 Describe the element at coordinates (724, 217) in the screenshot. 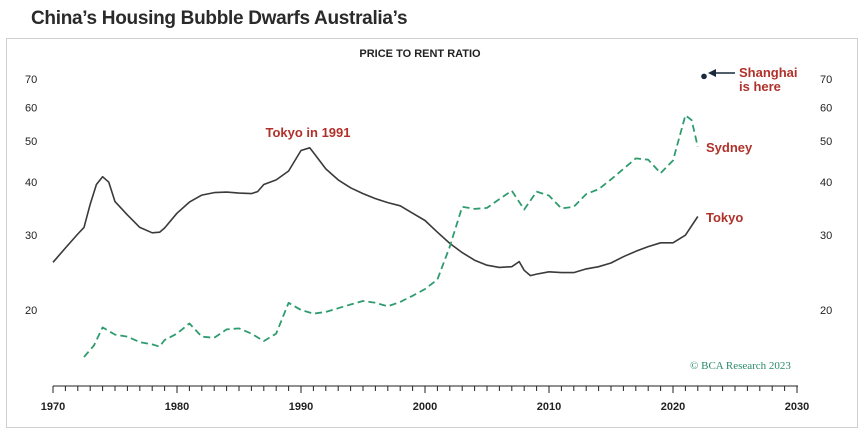

I see `tokyo-series-label: Tokyo` at that location.